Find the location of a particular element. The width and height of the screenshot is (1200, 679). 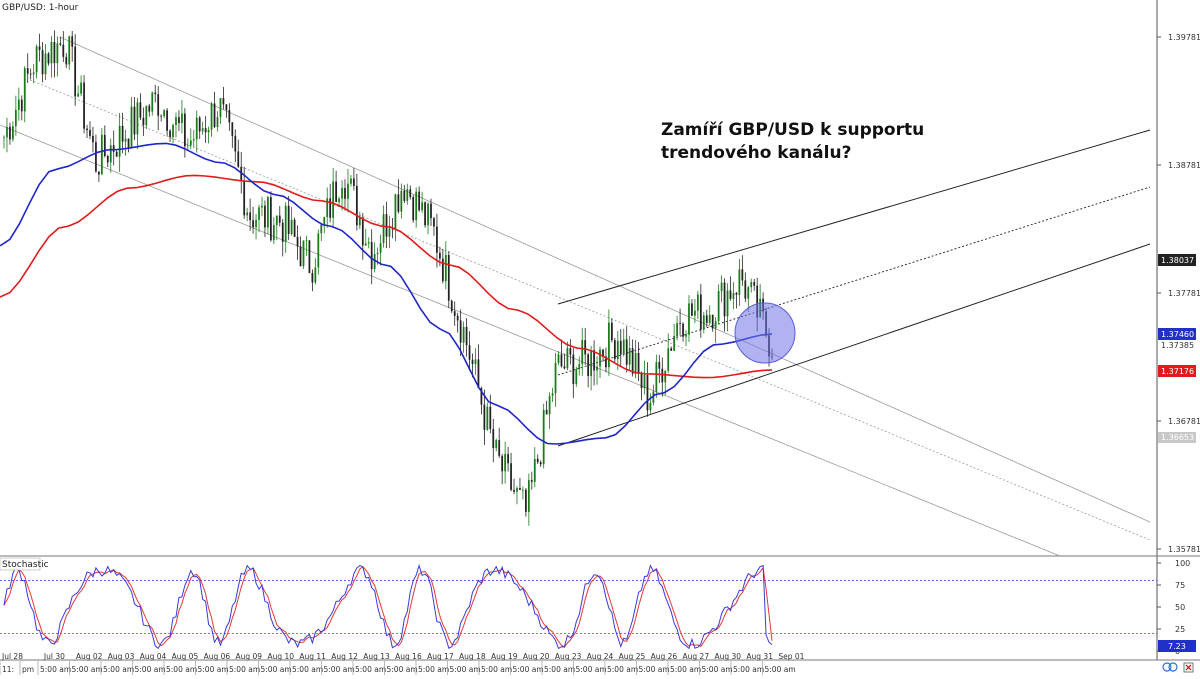

date-tick-label: Aug 19 is located at coordinates (504, 656).